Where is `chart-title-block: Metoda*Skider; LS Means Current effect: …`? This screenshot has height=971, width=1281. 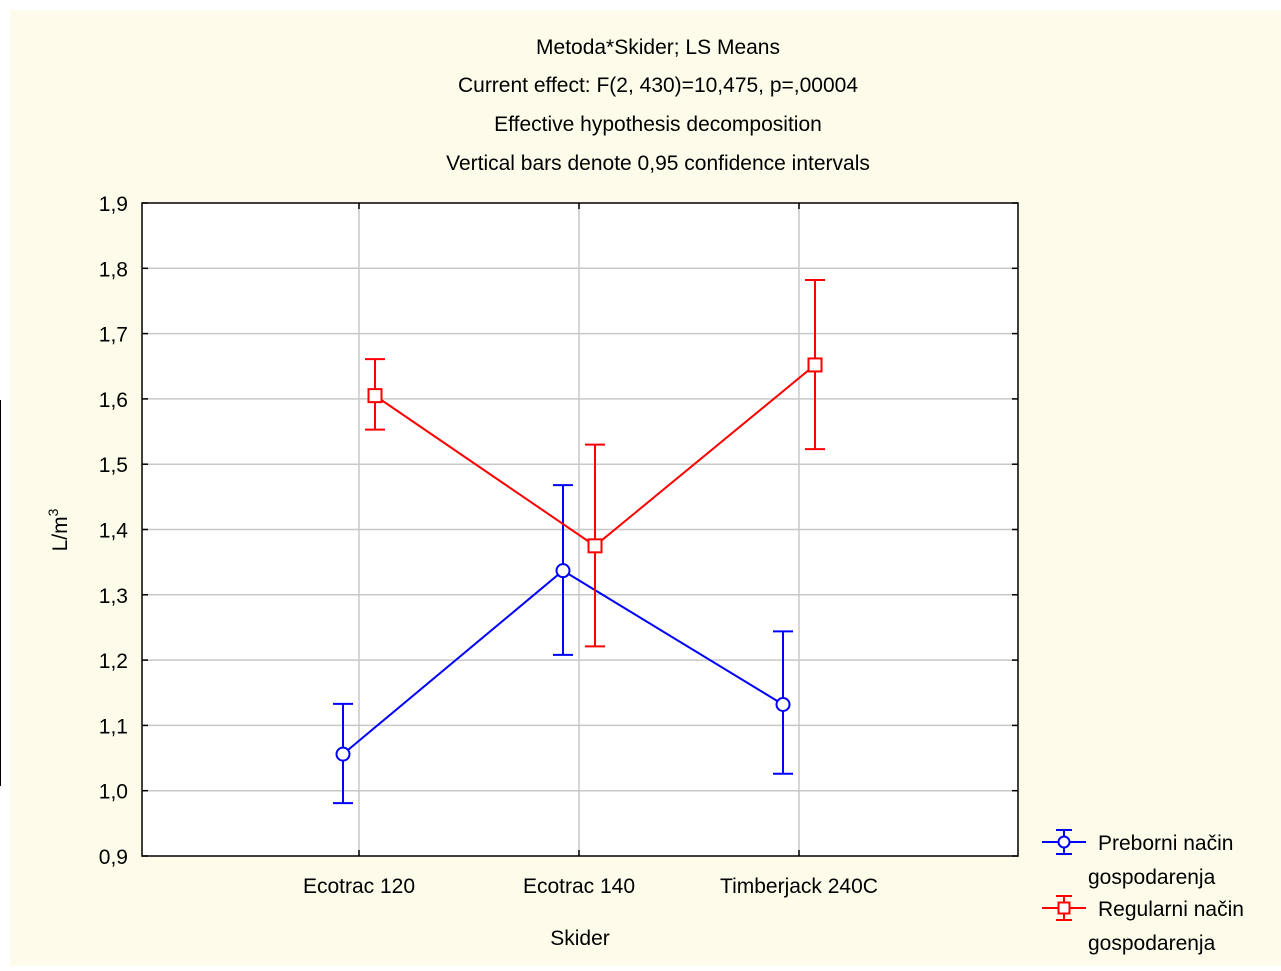
chart-title-block: Metoda*Skider; LS Means Current effect: … is located at coordinates (658, 105).